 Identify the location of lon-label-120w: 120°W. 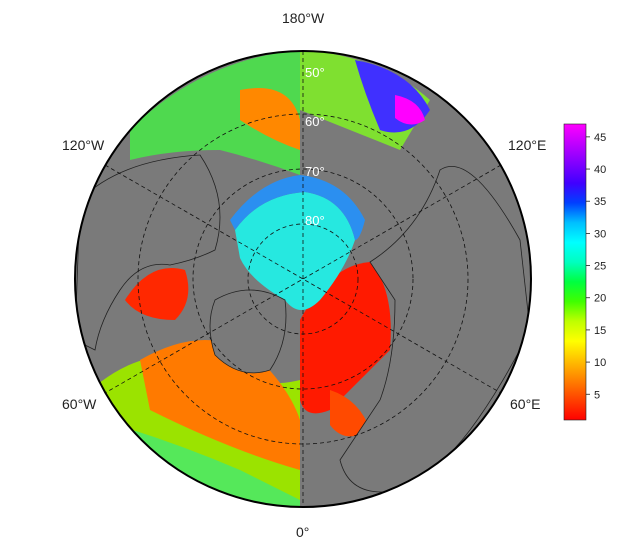
(83, 145).